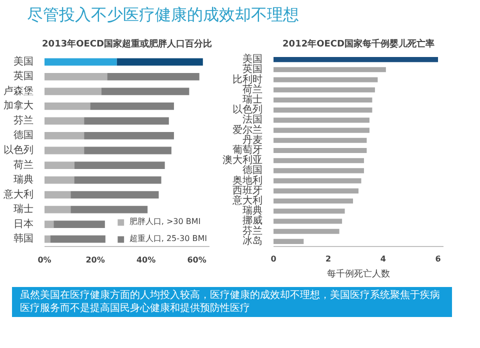 Image resolution: width=480 pixels, height=348 pixels. What do you see at coordinates (329, 259) in the screenshot?
I see `x-tick-label: 2` at bounding box center [329, 259].